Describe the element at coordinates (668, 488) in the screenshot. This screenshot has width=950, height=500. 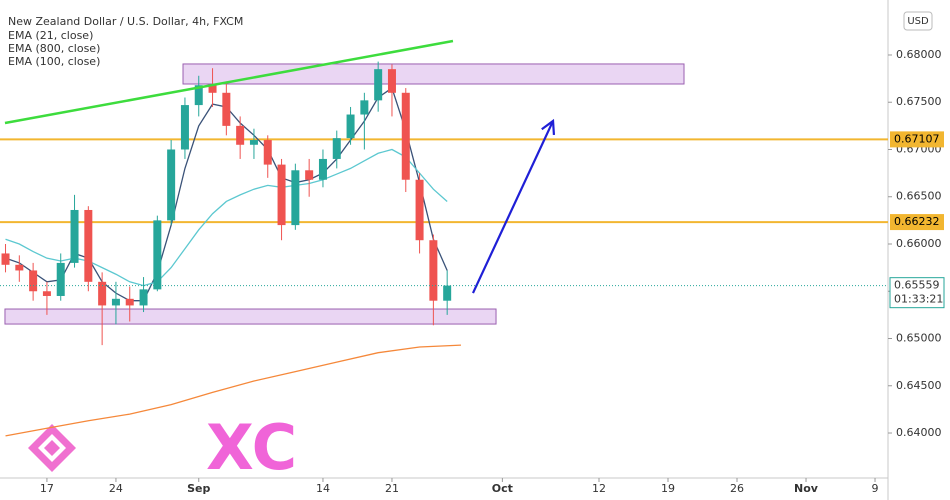
I see `x-tick-label: 19` at that location.